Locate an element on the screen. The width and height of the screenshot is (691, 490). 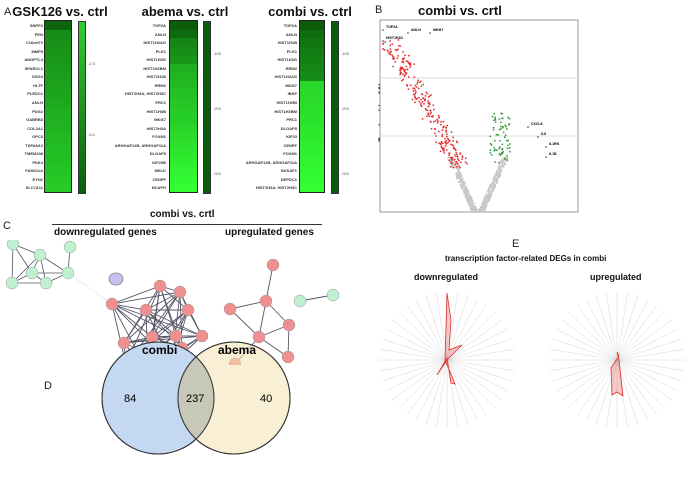
venn-count-both: 237 is located at coordinates (195, 399).